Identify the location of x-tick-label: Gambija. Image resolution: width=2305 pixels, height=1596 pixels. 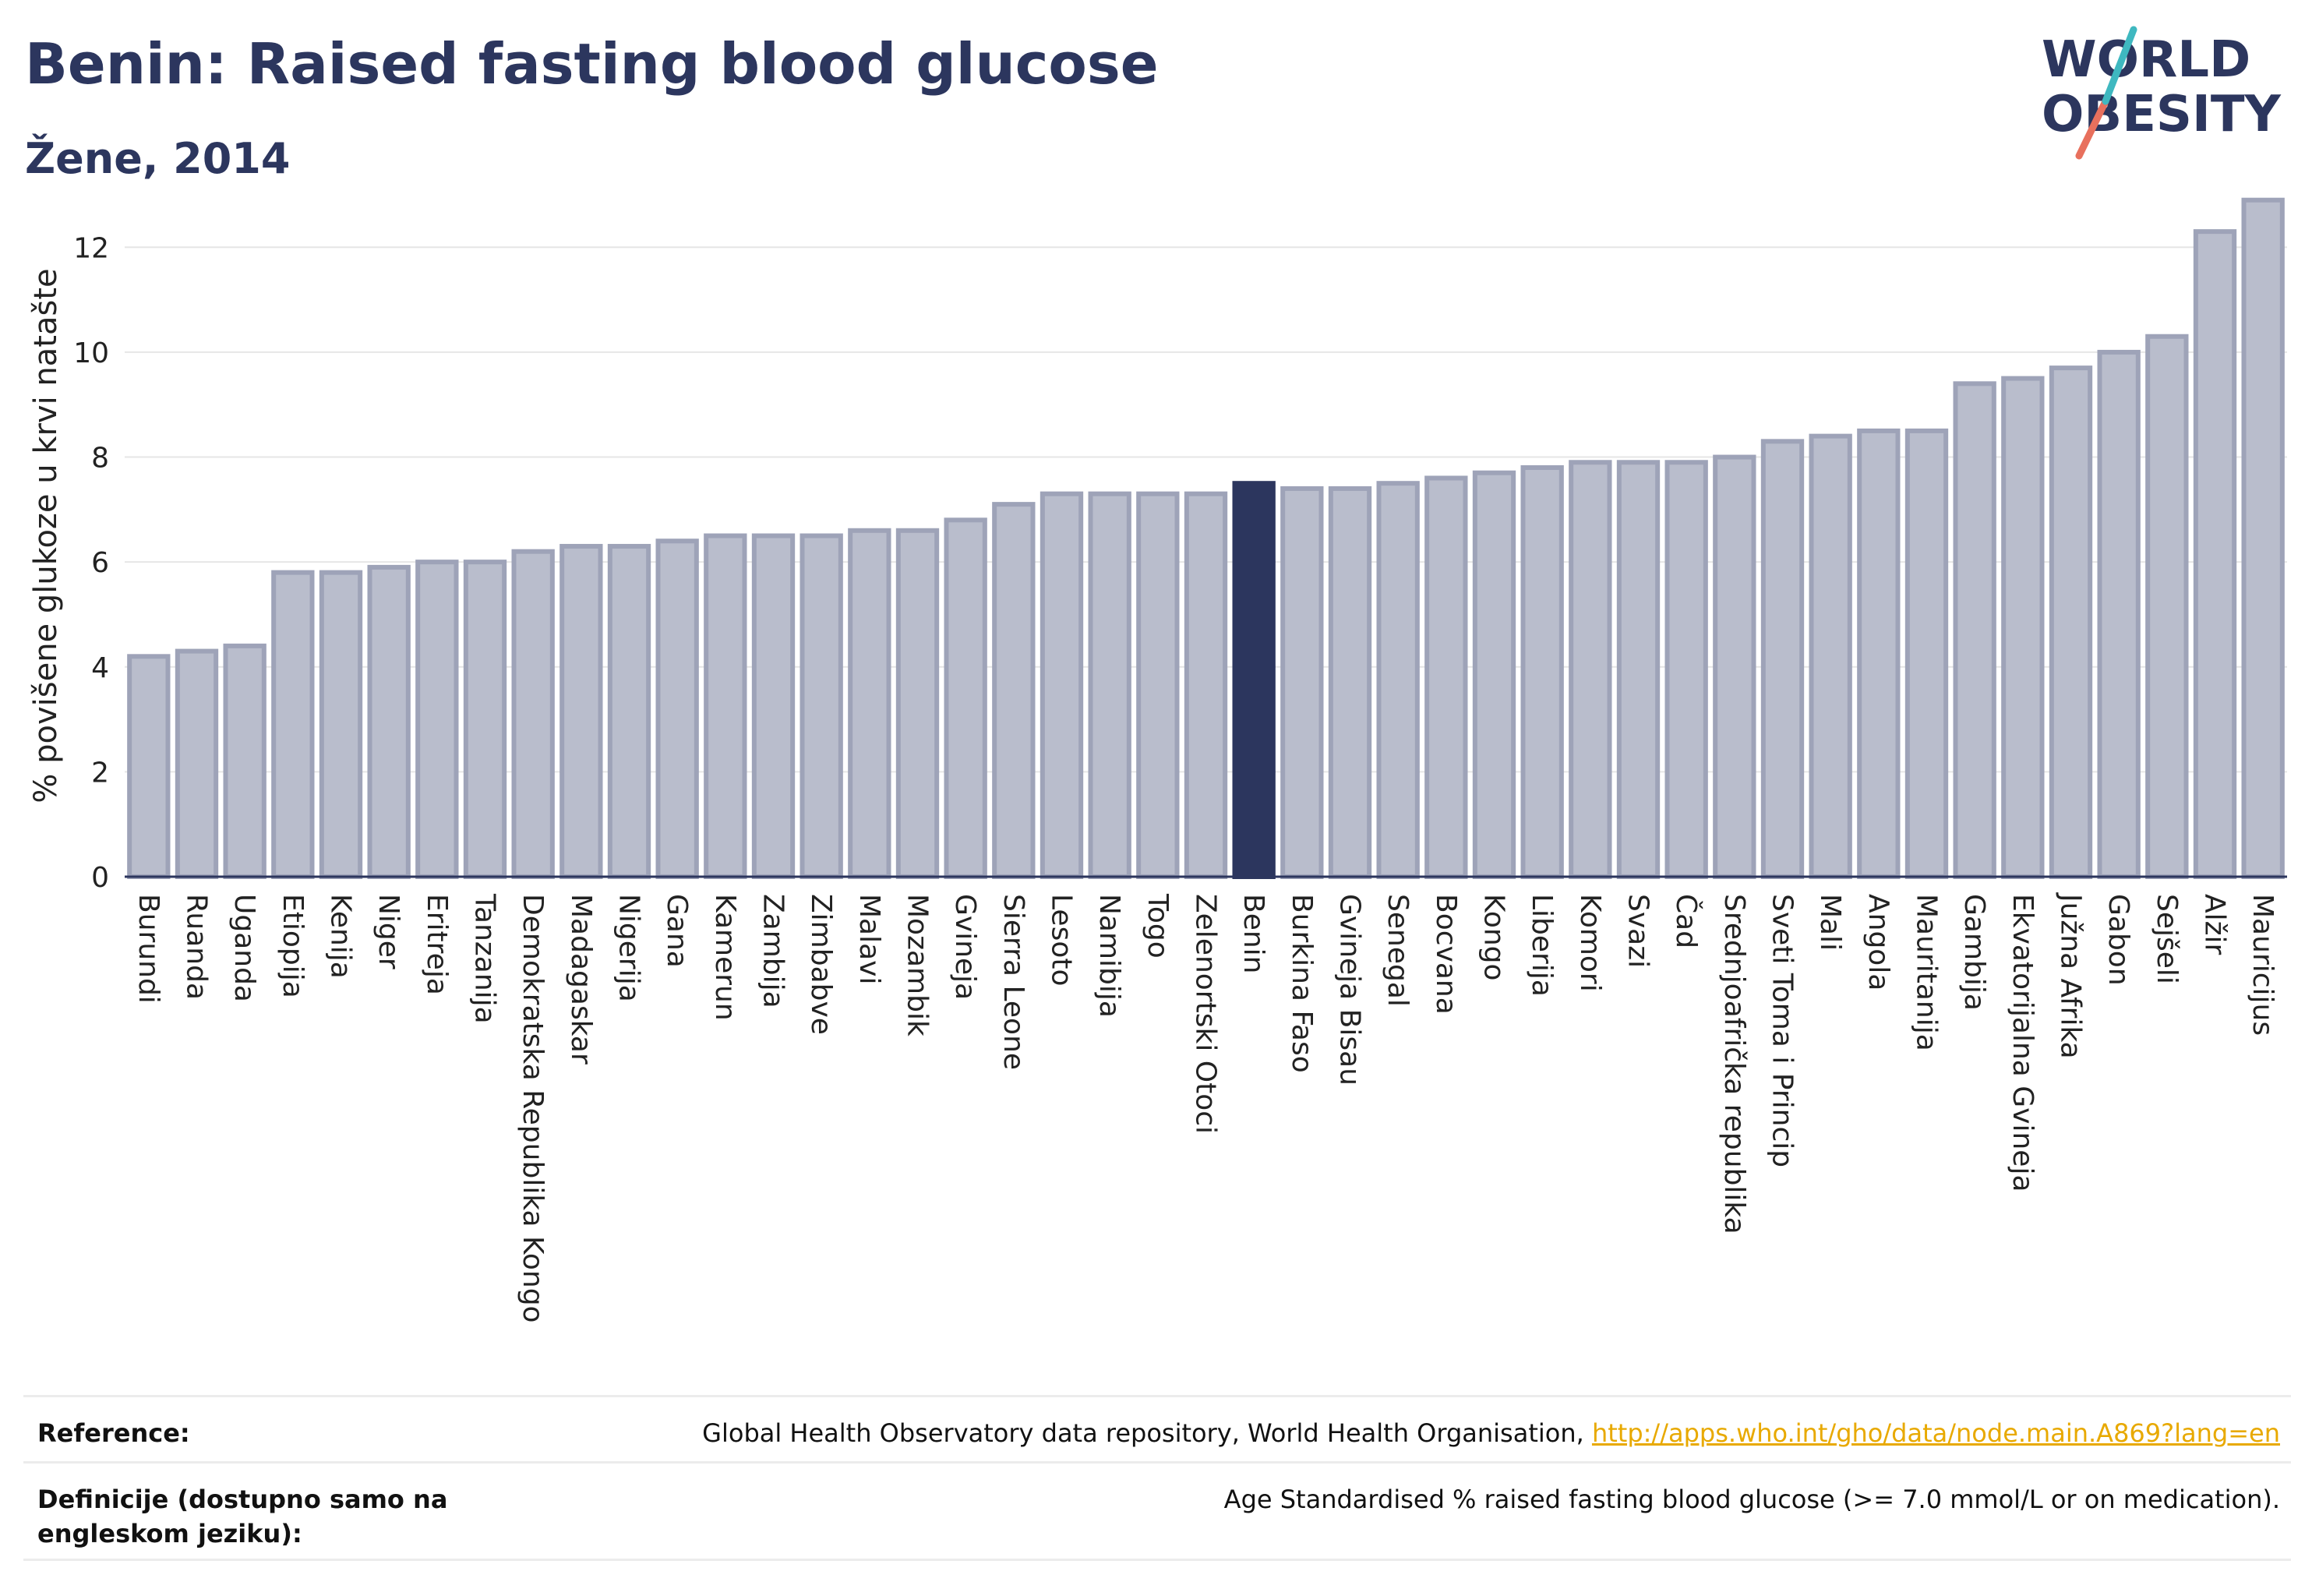
(1974, 952).